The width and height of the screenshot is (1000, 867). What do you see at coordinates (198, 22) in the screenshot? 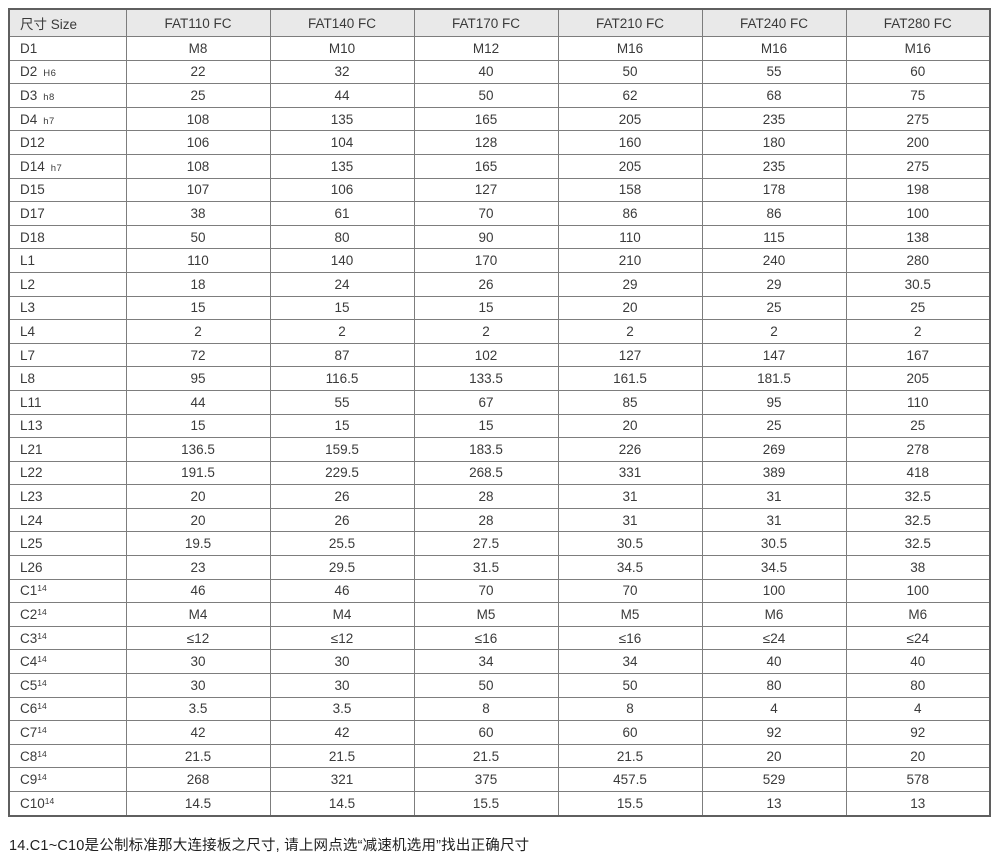
I see `column-header: FAT110 FC` at bounding box center [198, 22].